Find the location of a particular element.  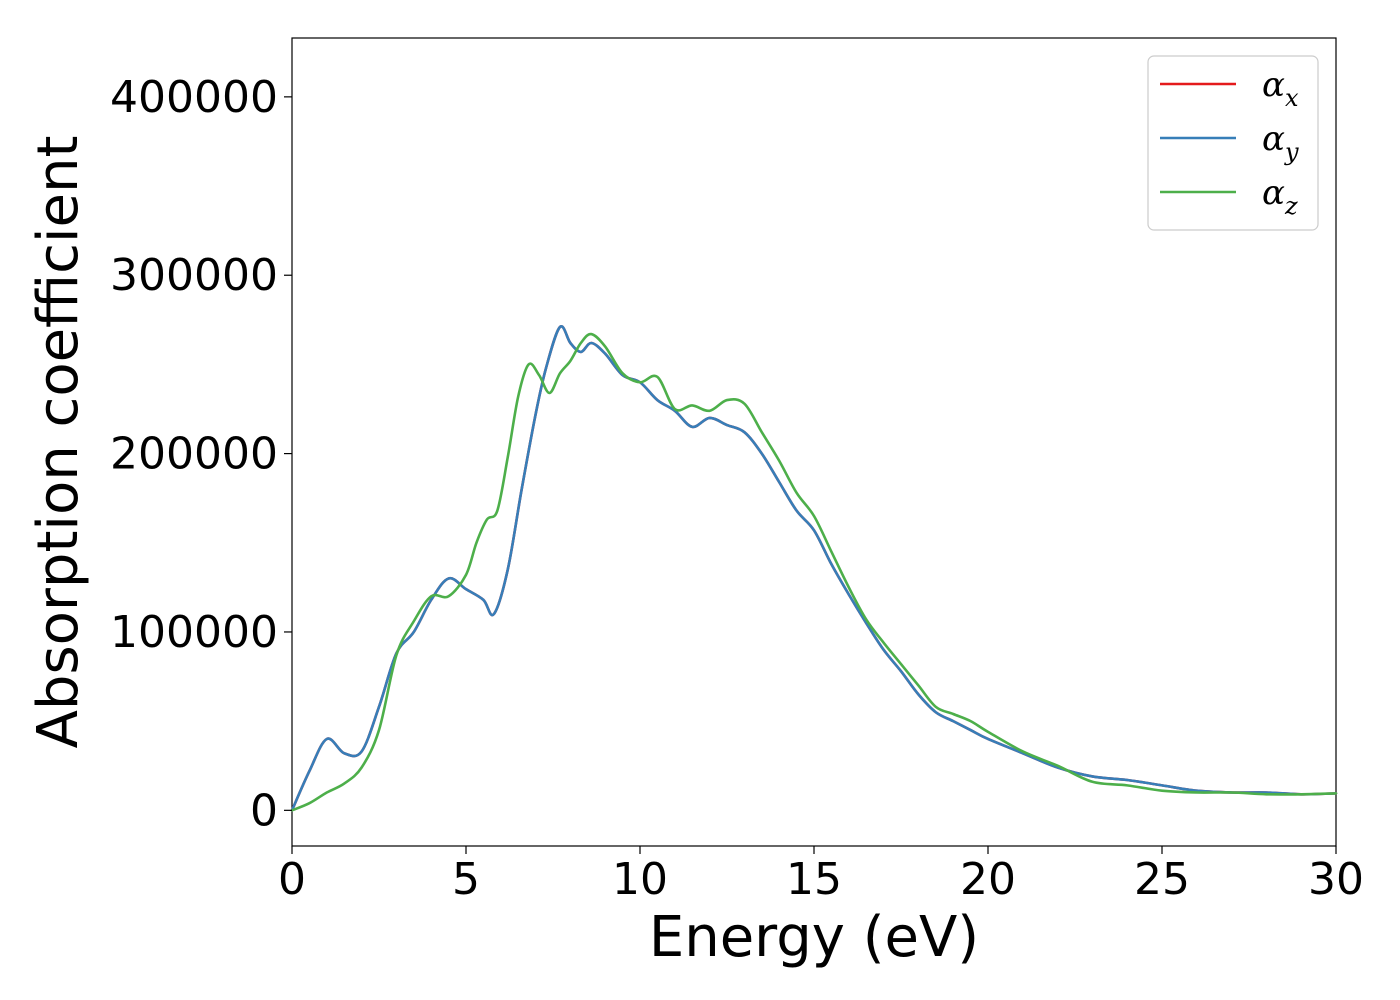

x-tick-label: 30 is located at coordinates (1336, 879).